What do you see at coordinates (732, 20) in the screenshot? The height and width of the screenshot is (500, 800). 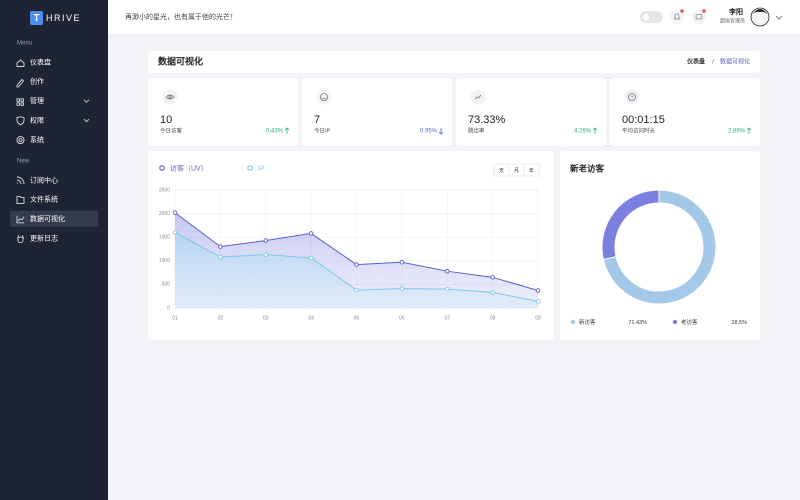 I see `user-role: 超级管理员` at bounding box center [732, 20].